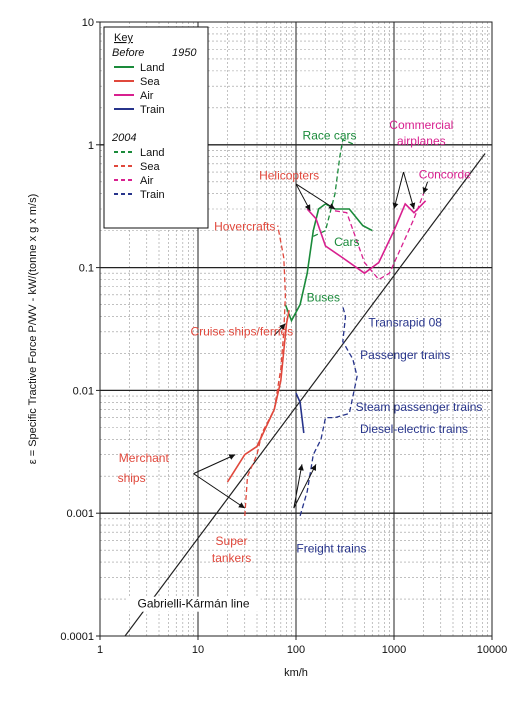 The height and width of the screenshot is (703, 529). I want to click on land-before-1950-series-line, so click(328, 262).